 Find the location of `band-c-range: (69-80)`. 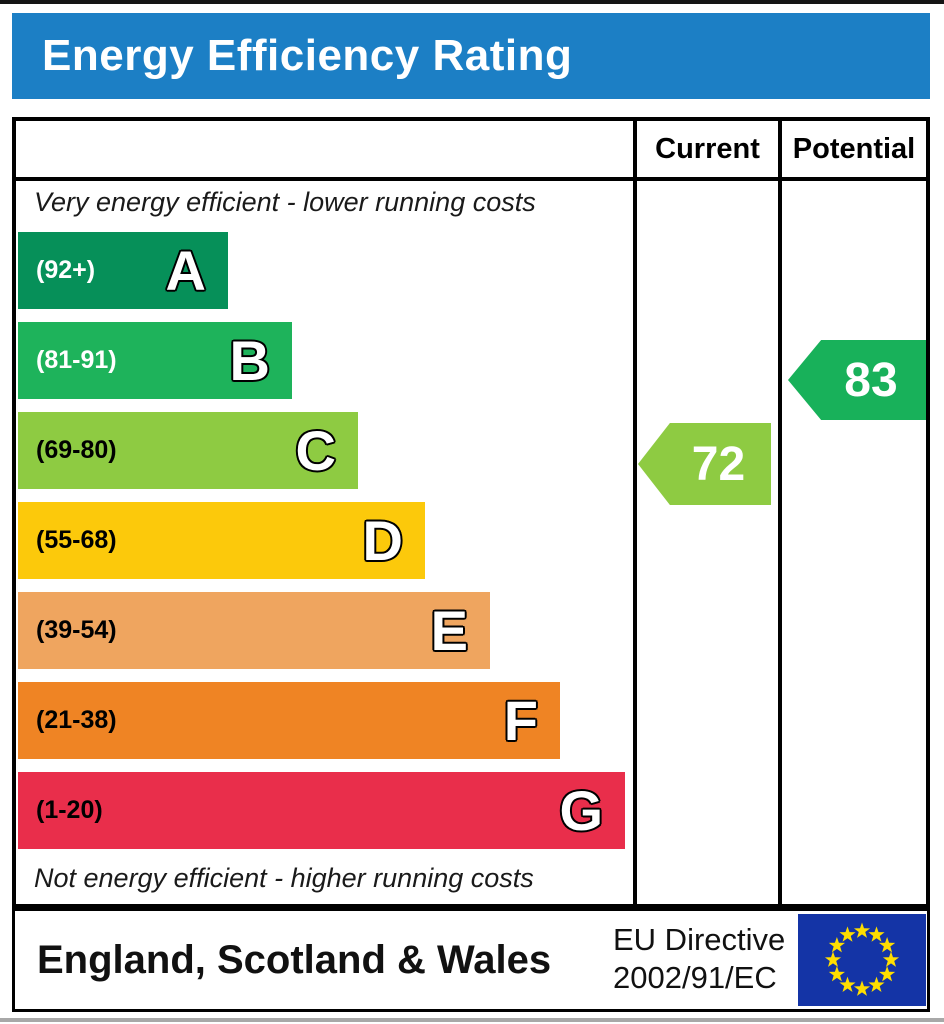

band-c-range: (69-80) is located at coordinates (76, 450).